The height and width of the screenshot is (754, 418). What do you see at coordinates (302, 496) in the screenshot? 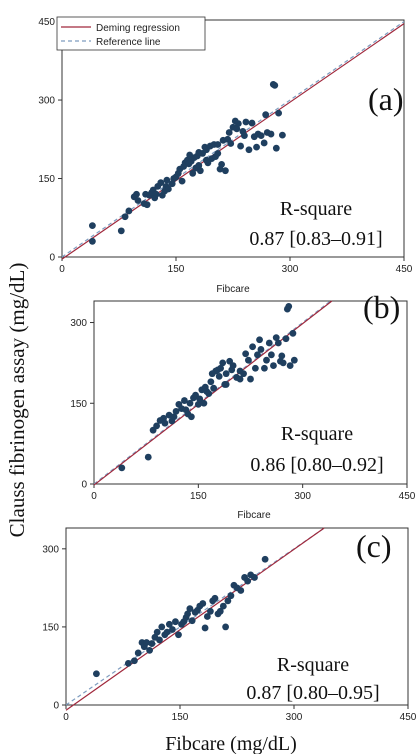
I see `panel-b-xtick-label: 300` at bounding box center [302, 496].